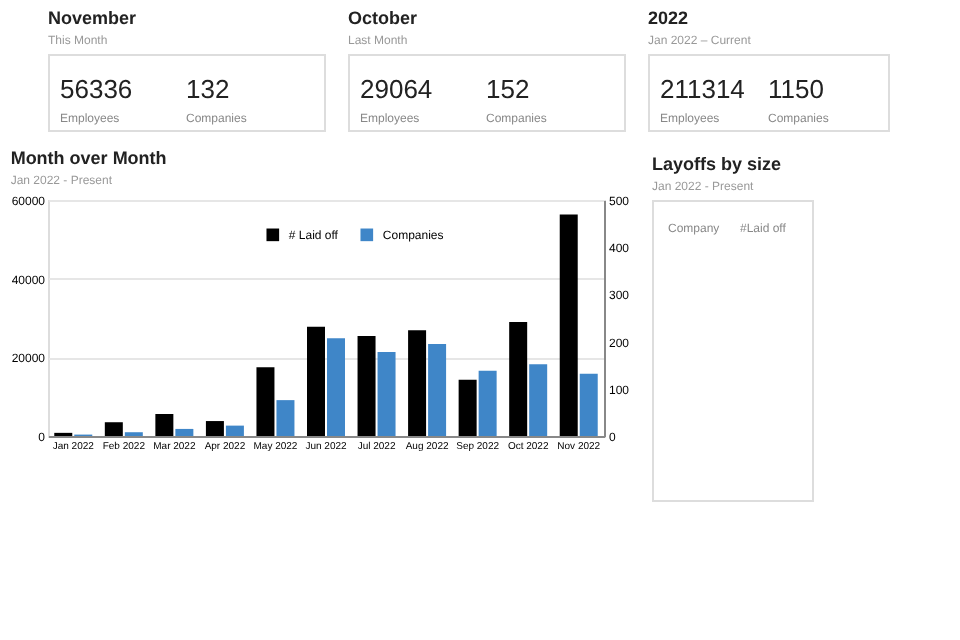  What do you see at coordinates (93, 18) in the screenshot?
I see `text: November` at bounding box center [93, 18].